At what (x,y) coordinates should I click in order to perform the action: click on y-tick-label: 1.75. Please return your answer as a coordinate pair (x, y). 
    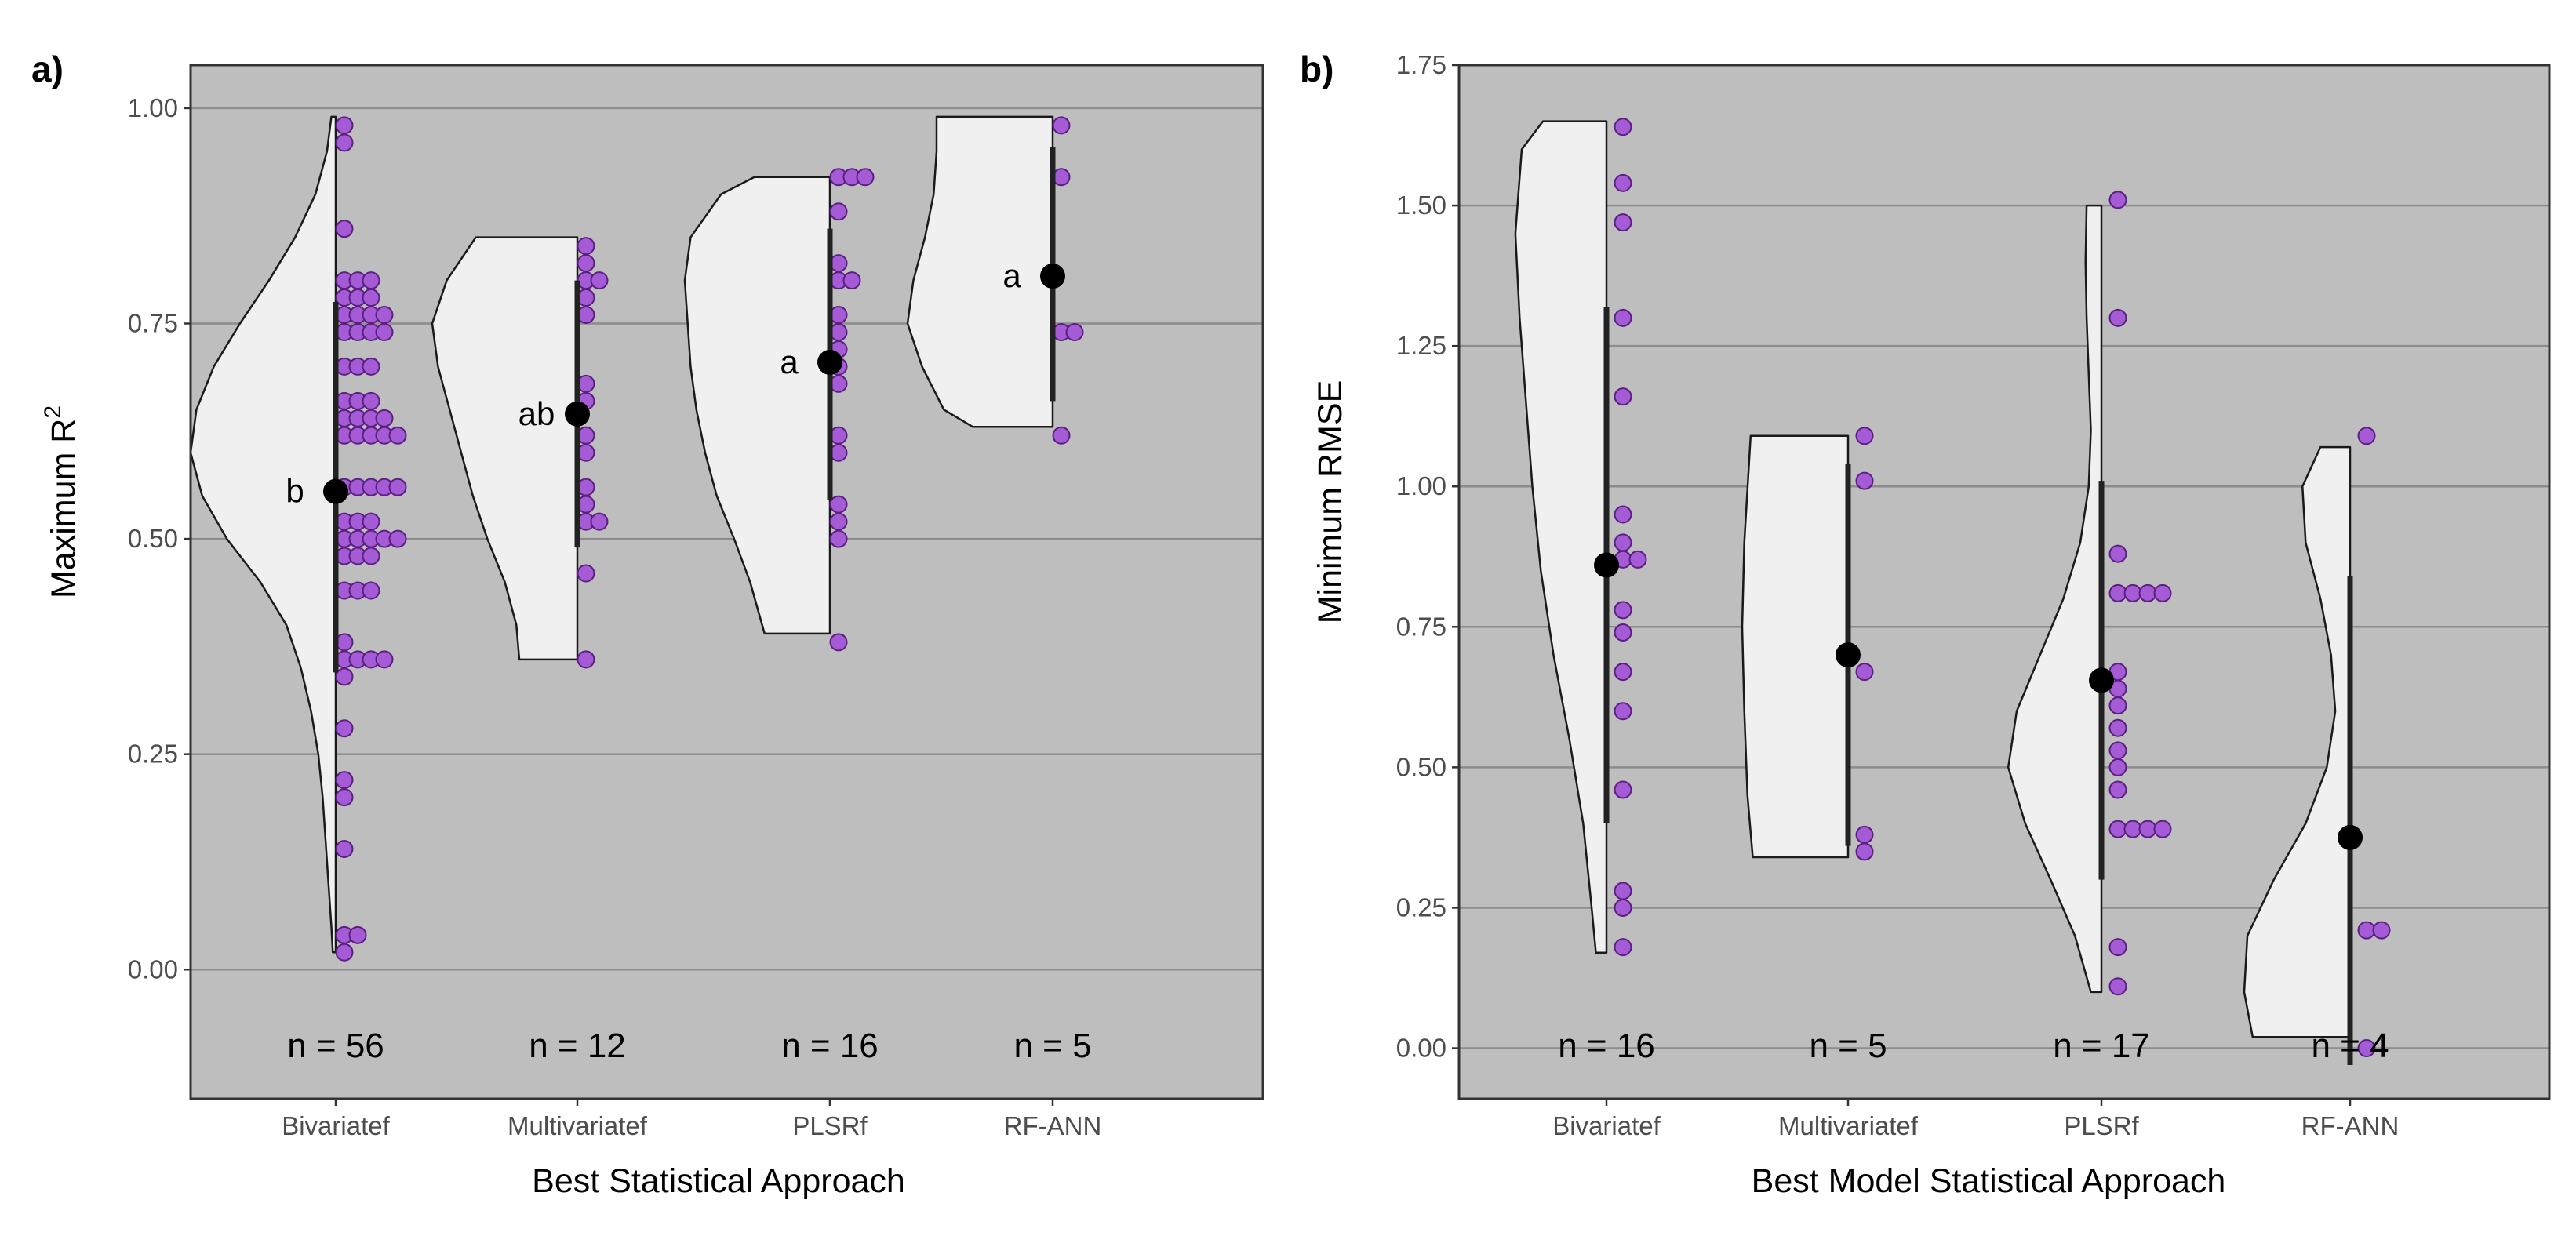
    Looking at the image, I should click on (1421, 64).